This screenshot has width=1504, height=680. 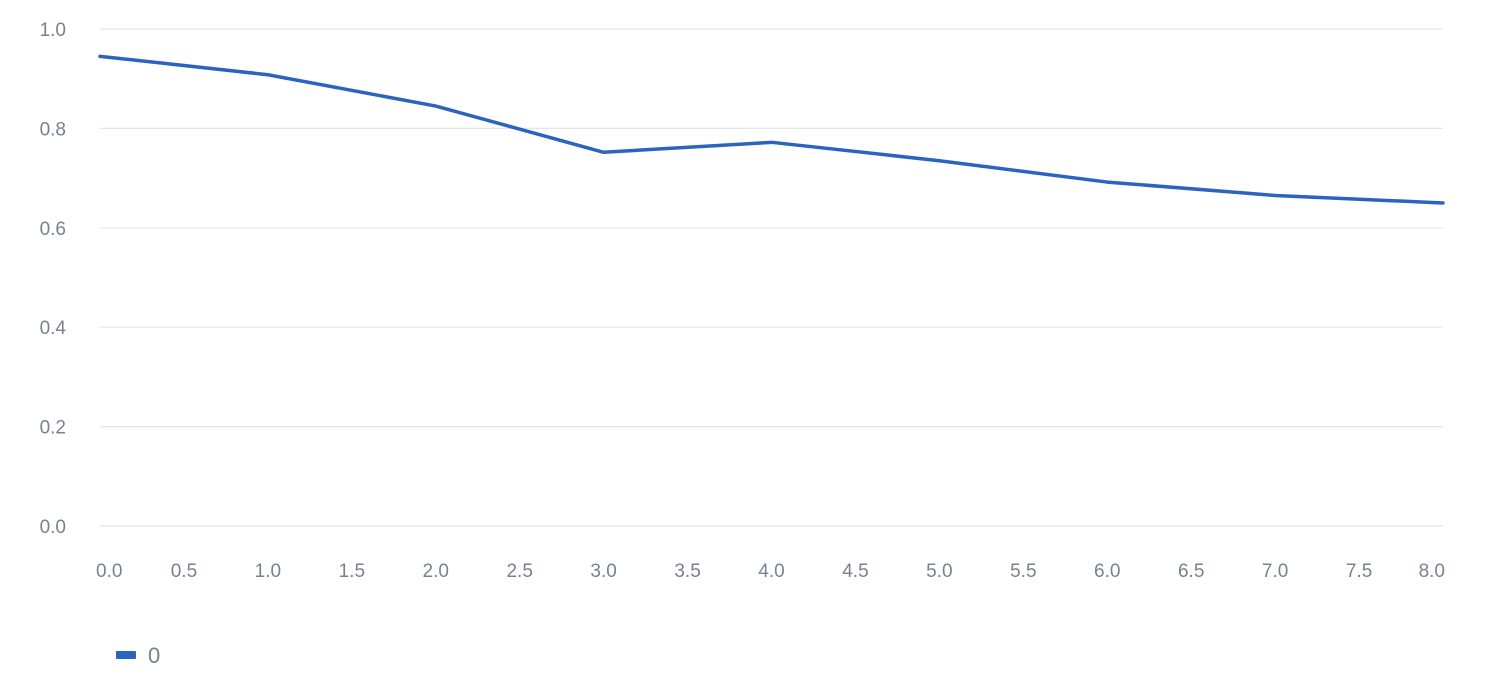 What do you see at coordinates (1432, 571) in the screenshot?
I see `x-tick-label: 8.0` at bounding box center [1432, 571].